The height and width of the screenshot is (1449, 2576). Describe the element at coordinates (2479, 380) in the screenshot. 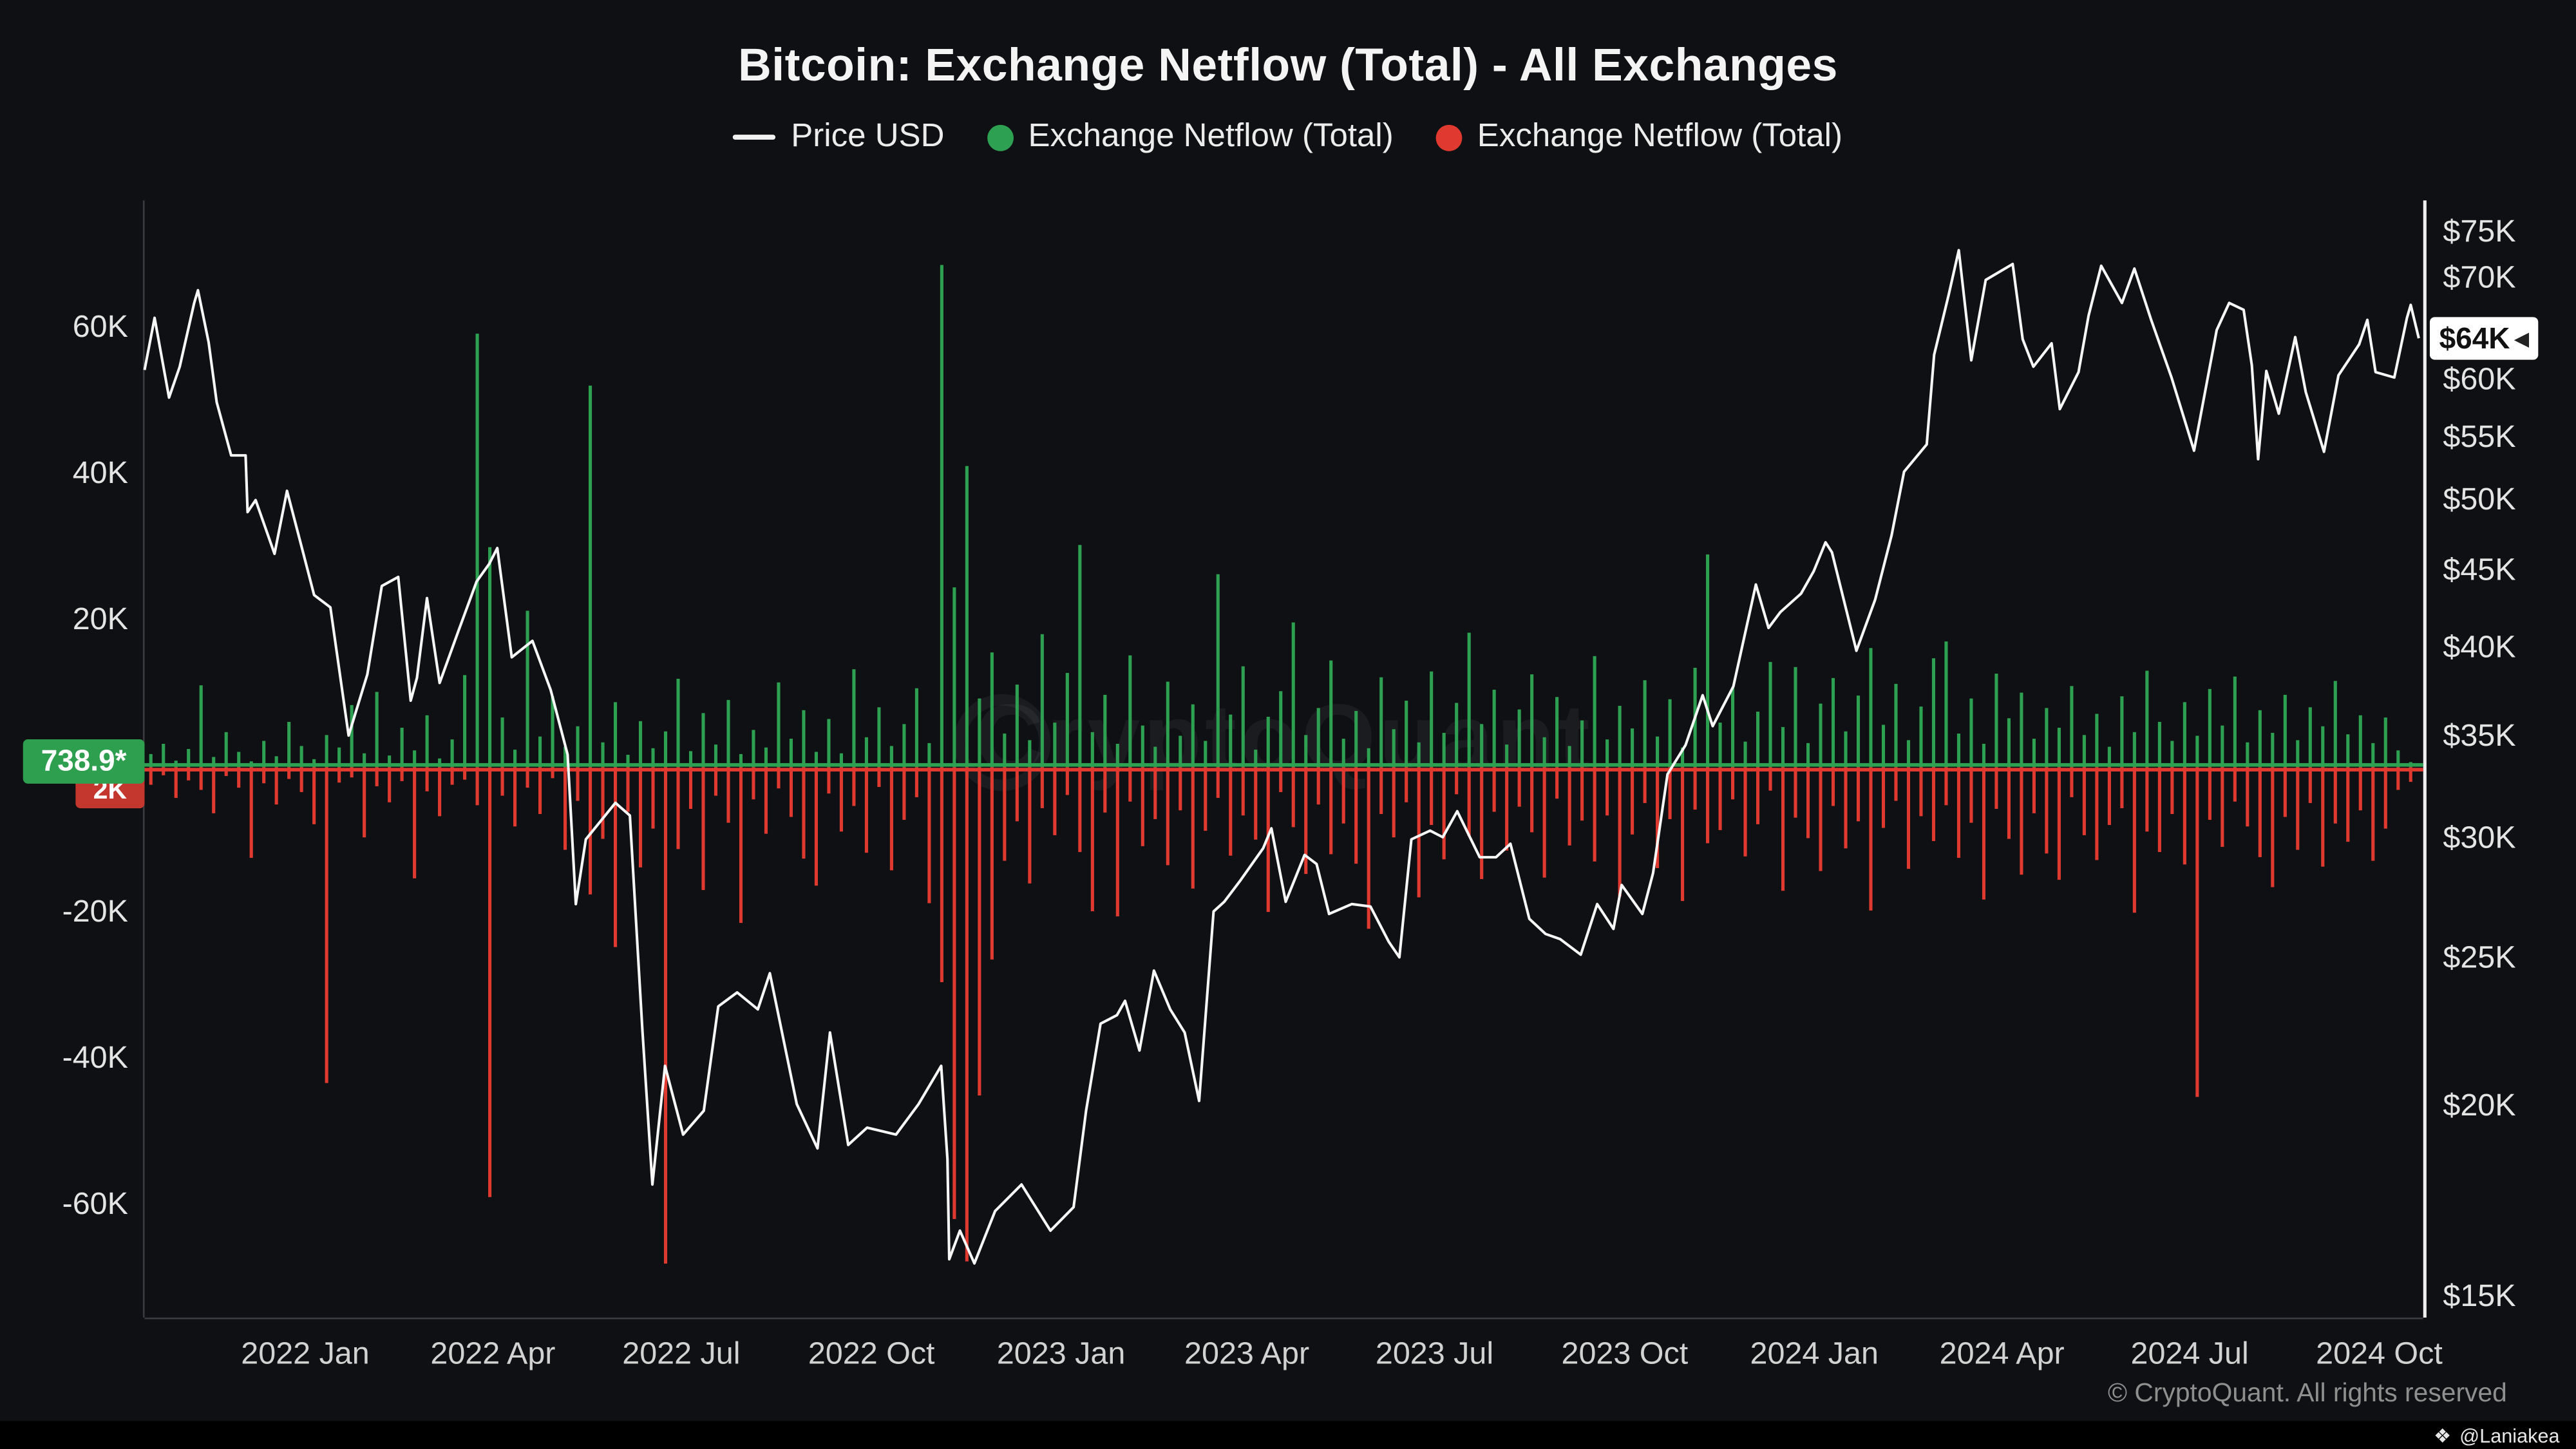

I see `right-axis-tick: $60K` at that location.